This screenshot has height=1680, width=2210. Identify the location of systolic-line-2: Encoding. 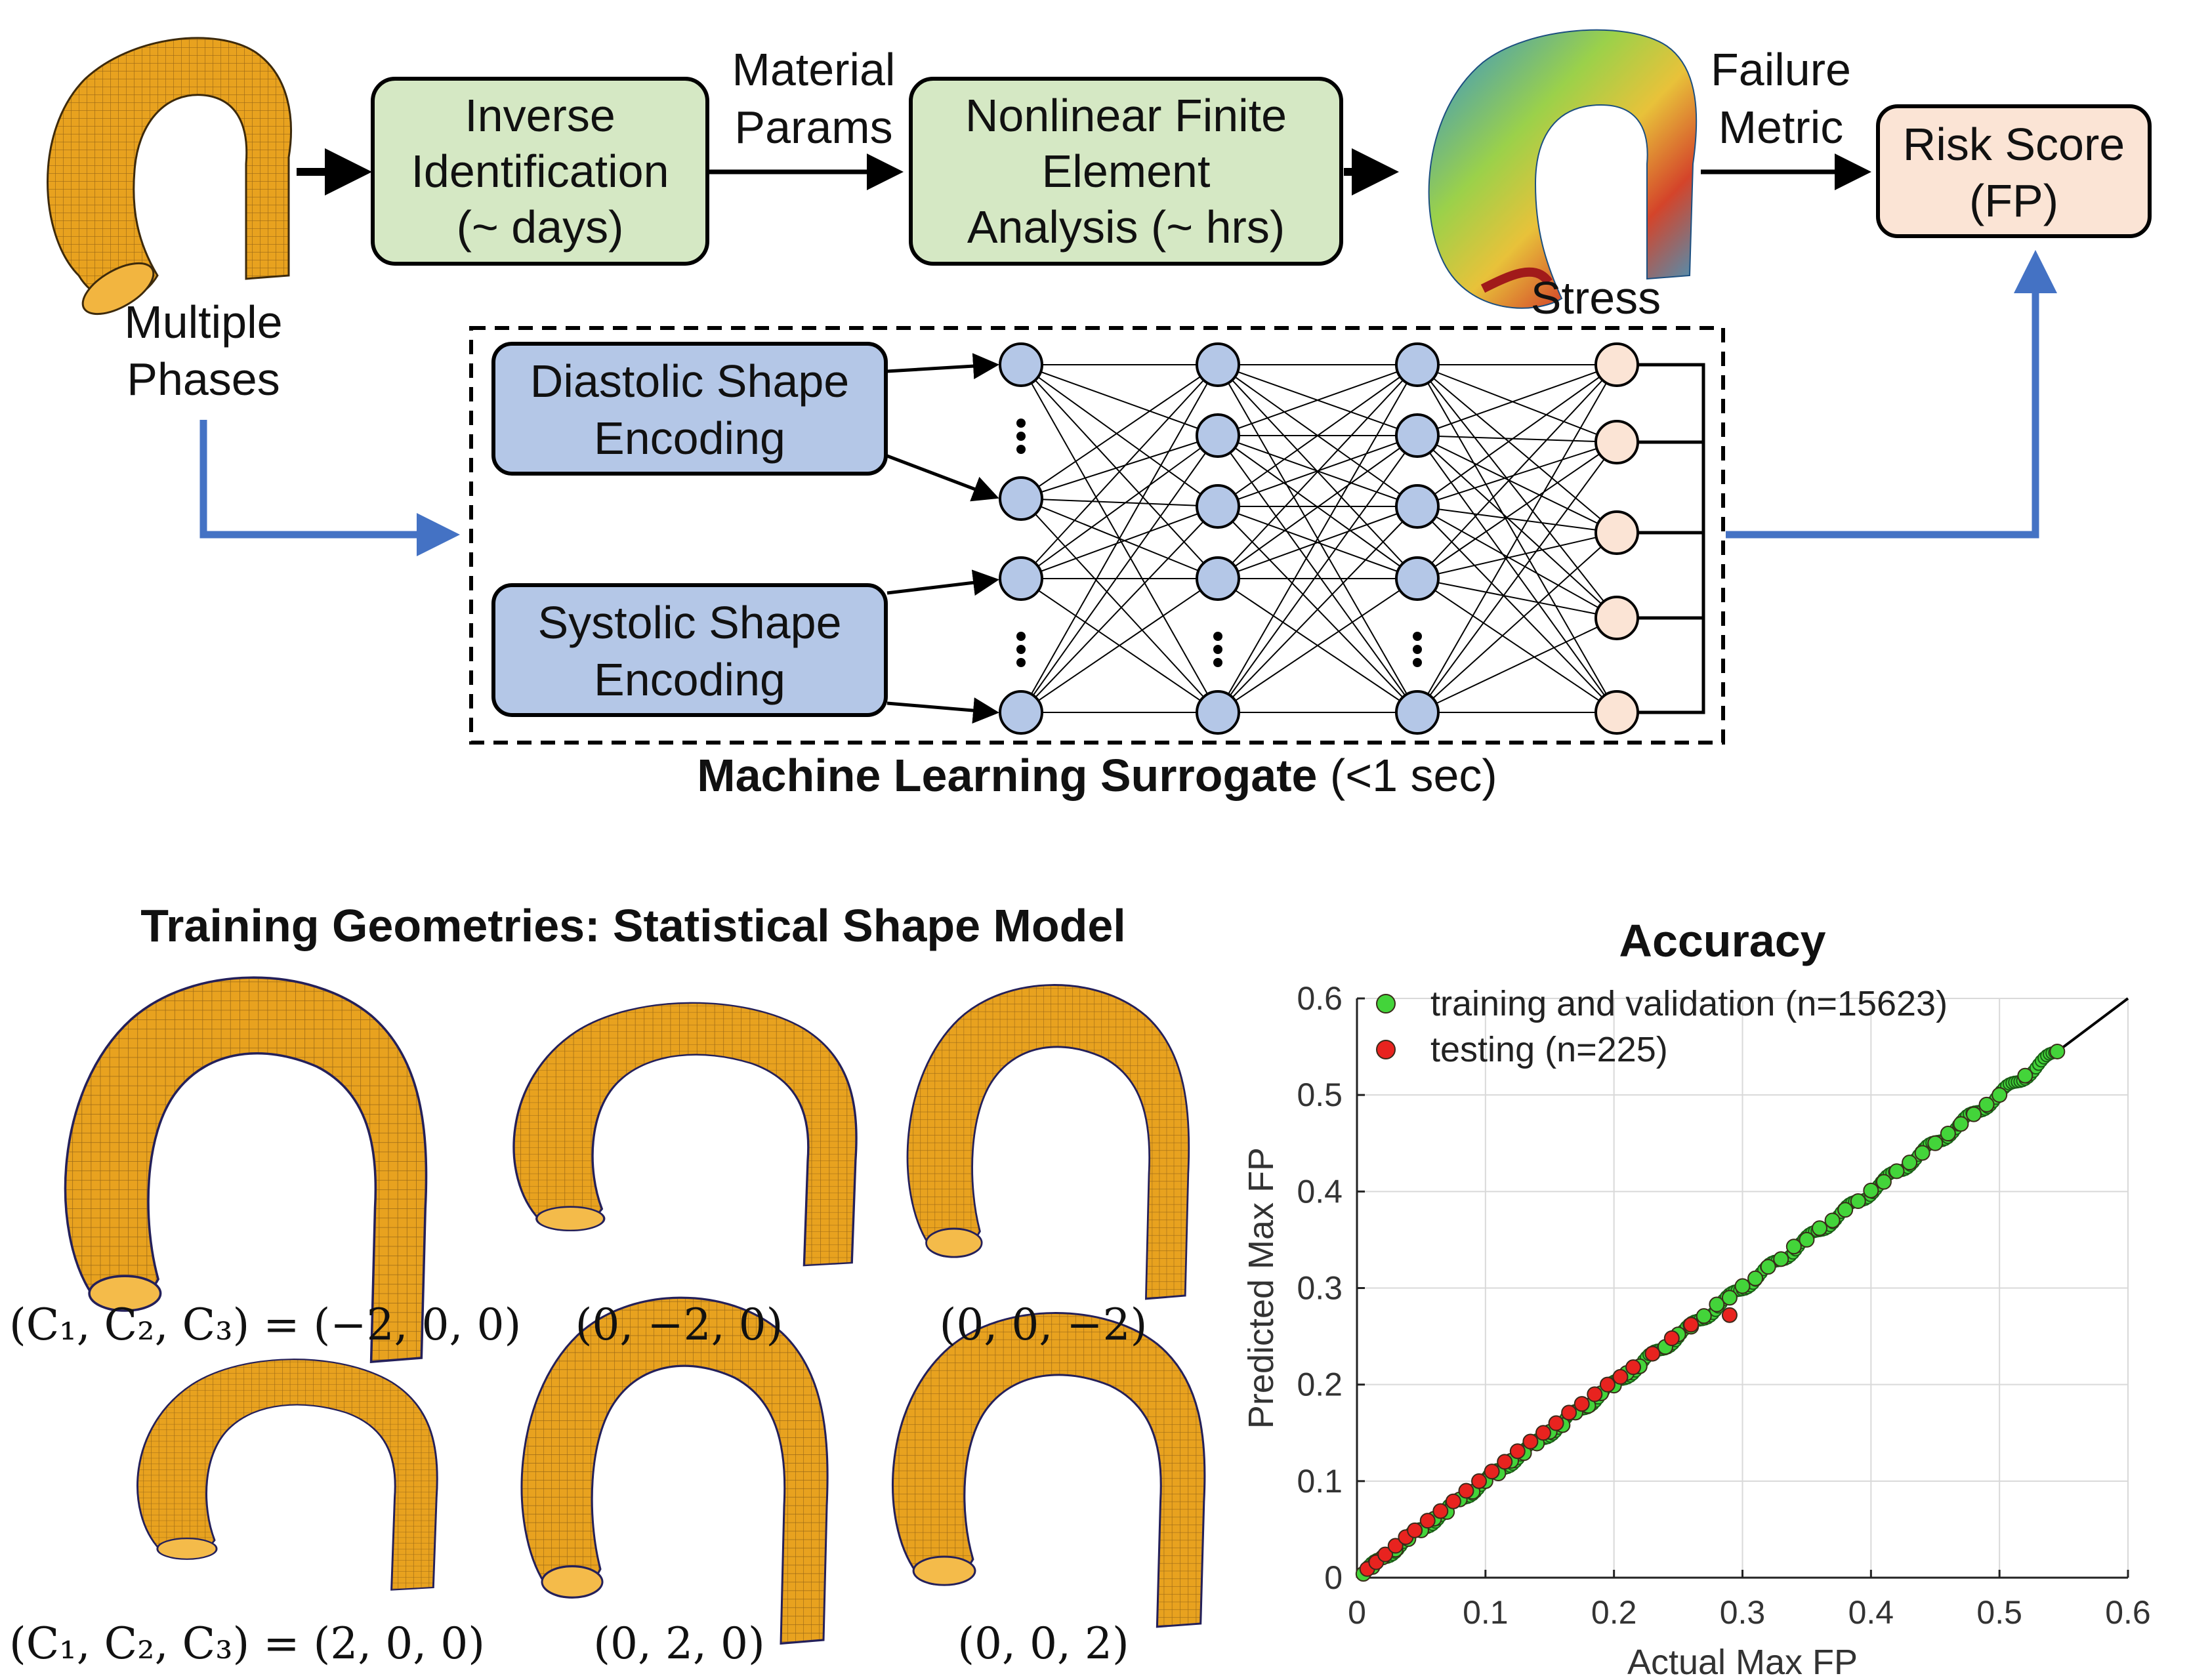
(689, 679).